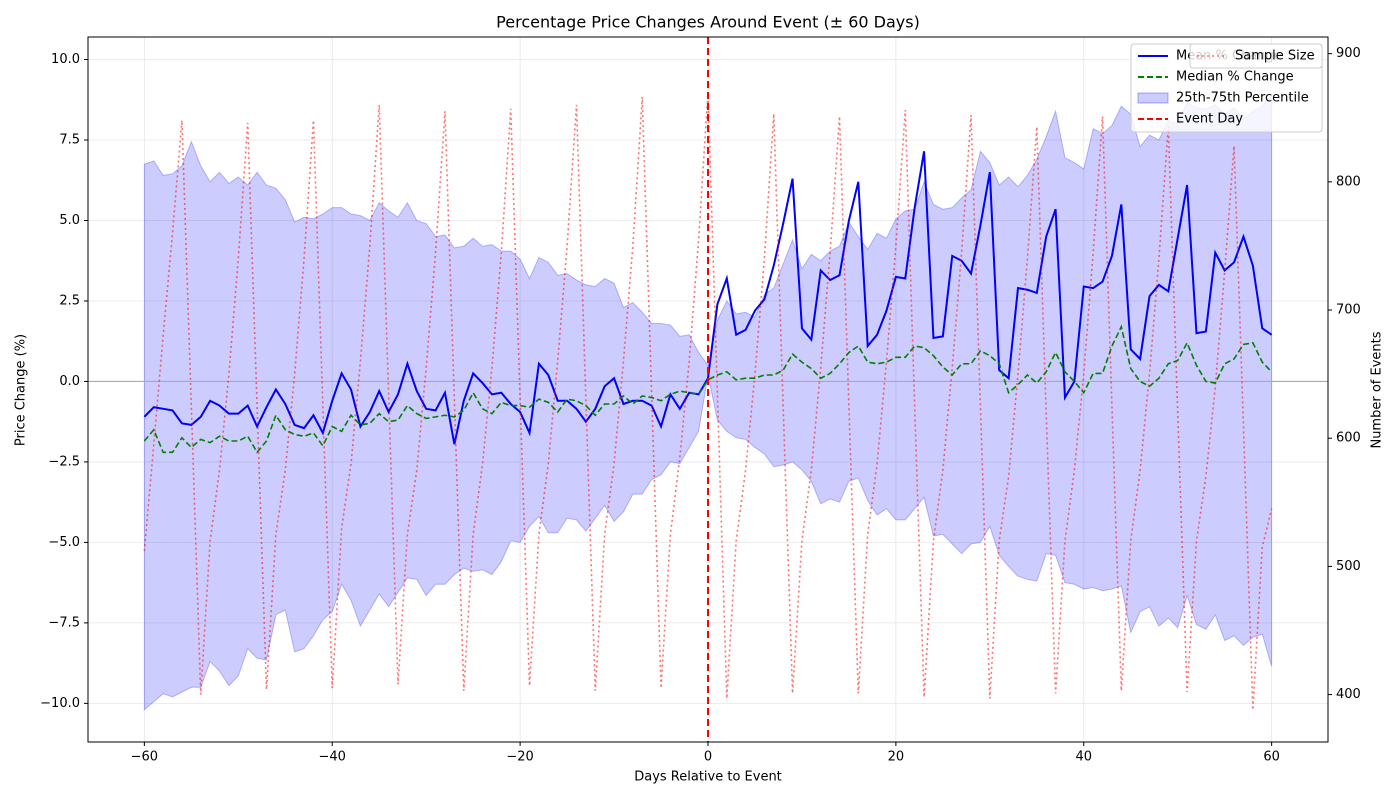 This screenshot has height=804, width=1400. I want to click on y-tick-label: −5.0, so click(64, 542).